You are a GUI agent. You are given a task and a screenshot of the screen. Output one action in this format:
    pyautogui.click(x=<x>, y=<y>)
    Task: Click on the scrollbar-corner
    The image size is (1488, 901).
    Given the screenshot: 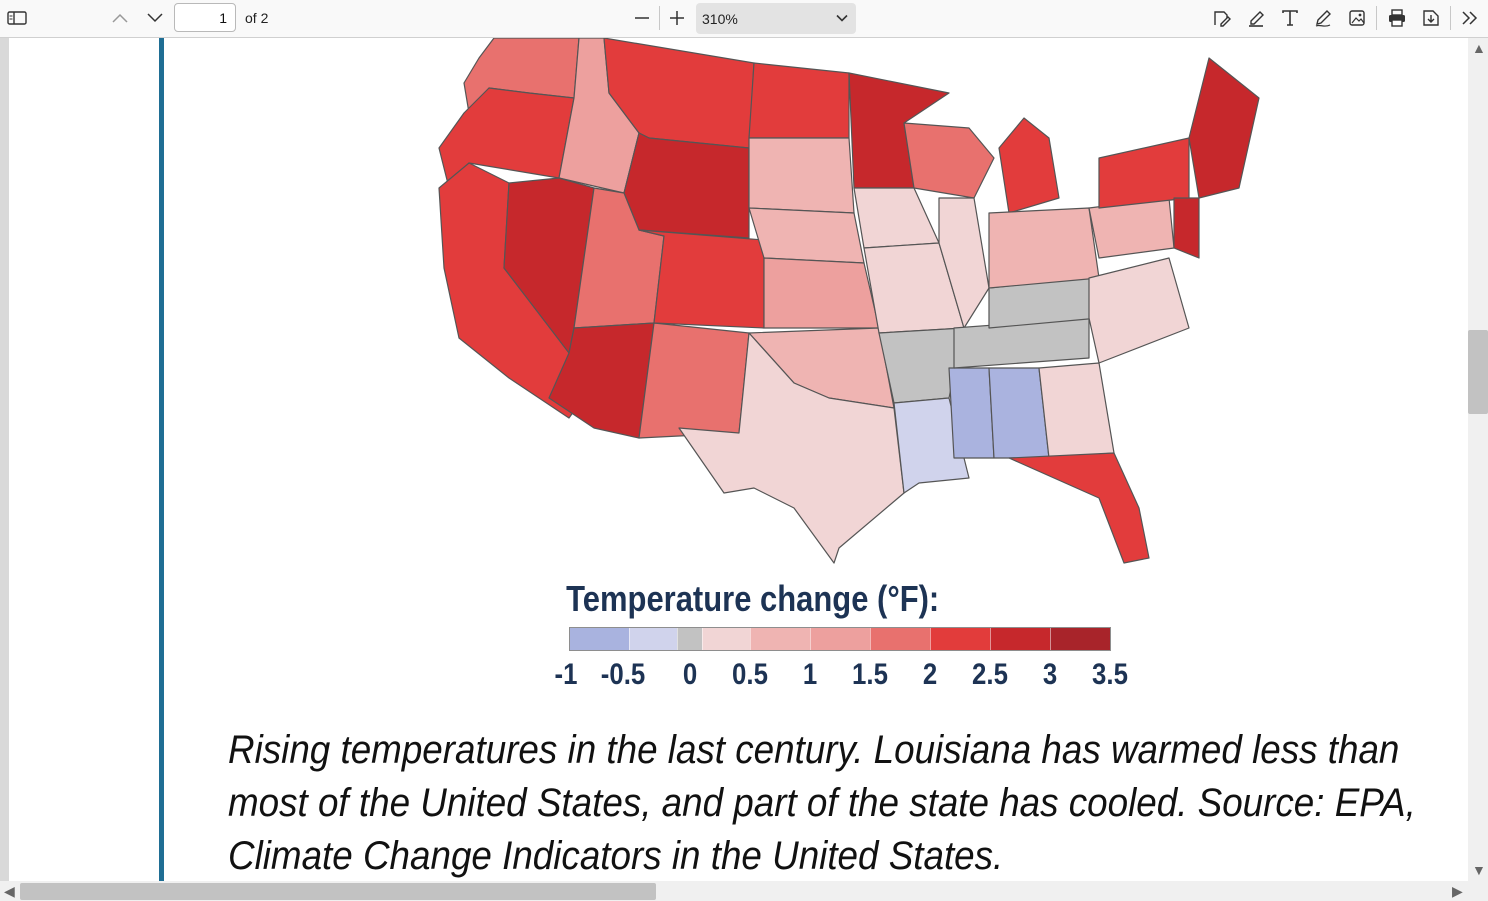 What is the action you would take?
    pyautogui.click(x=1478, y=891)
    